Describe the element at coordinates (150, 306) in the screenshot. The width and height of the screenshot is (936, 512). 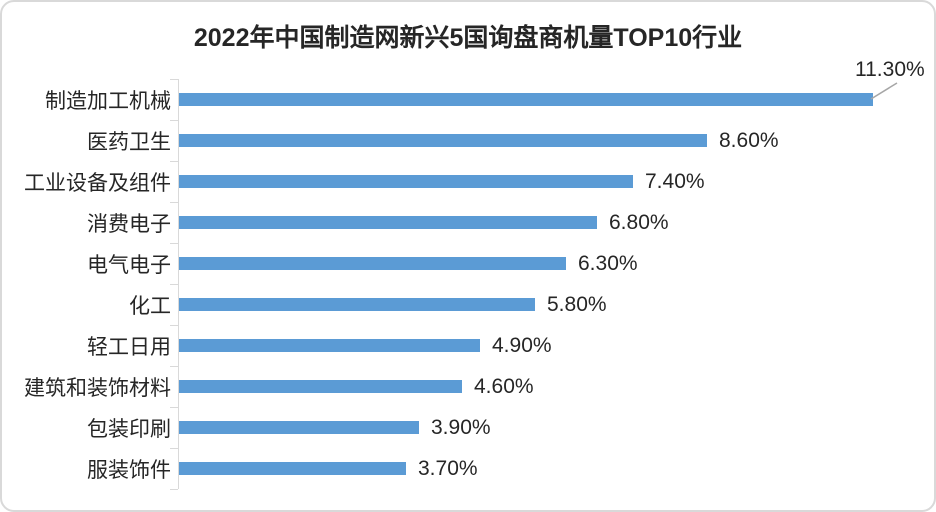
I see `category-label: 化工` at that location.